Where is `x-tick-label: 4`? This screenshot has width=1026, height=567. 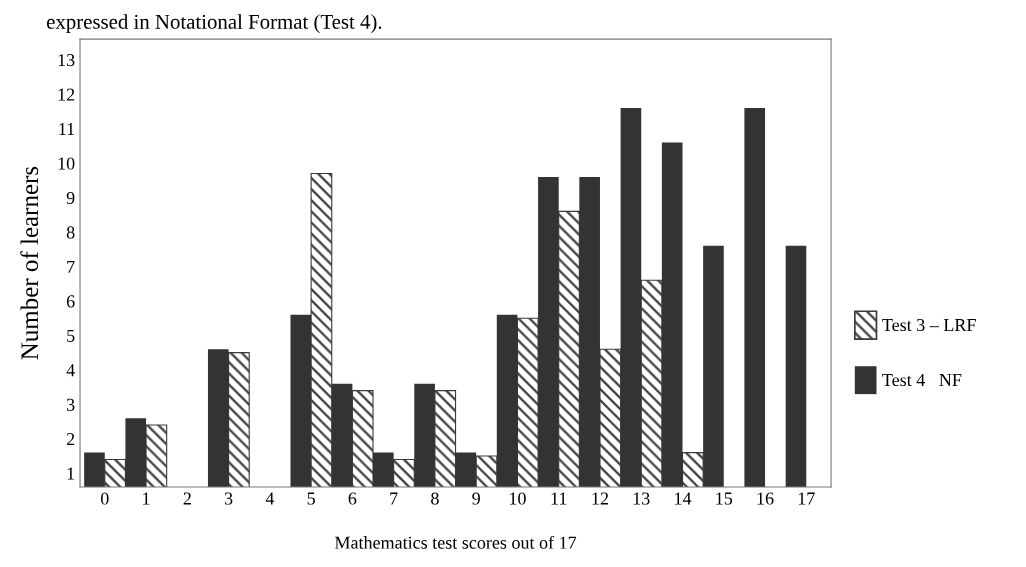 x-tick-label: 4 is located at coordinates (270, 498).